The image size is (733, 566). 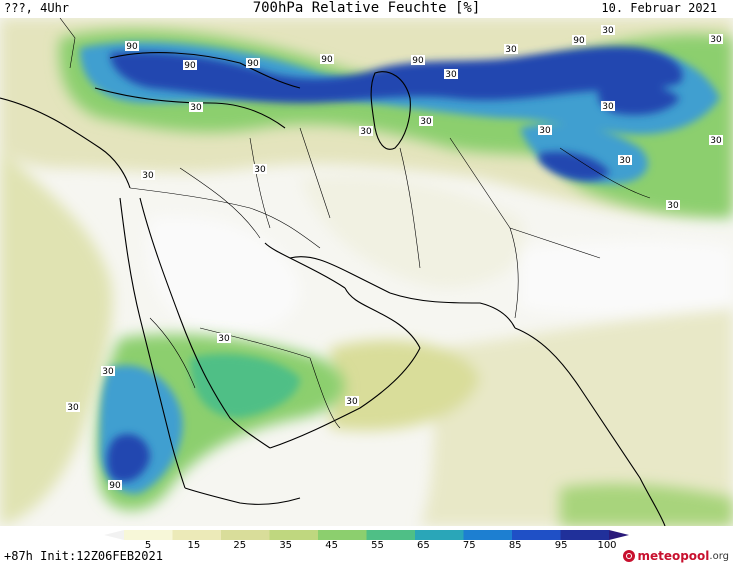 I want to click on colorbar-tick-label: 65, so click(x=423, y=545).